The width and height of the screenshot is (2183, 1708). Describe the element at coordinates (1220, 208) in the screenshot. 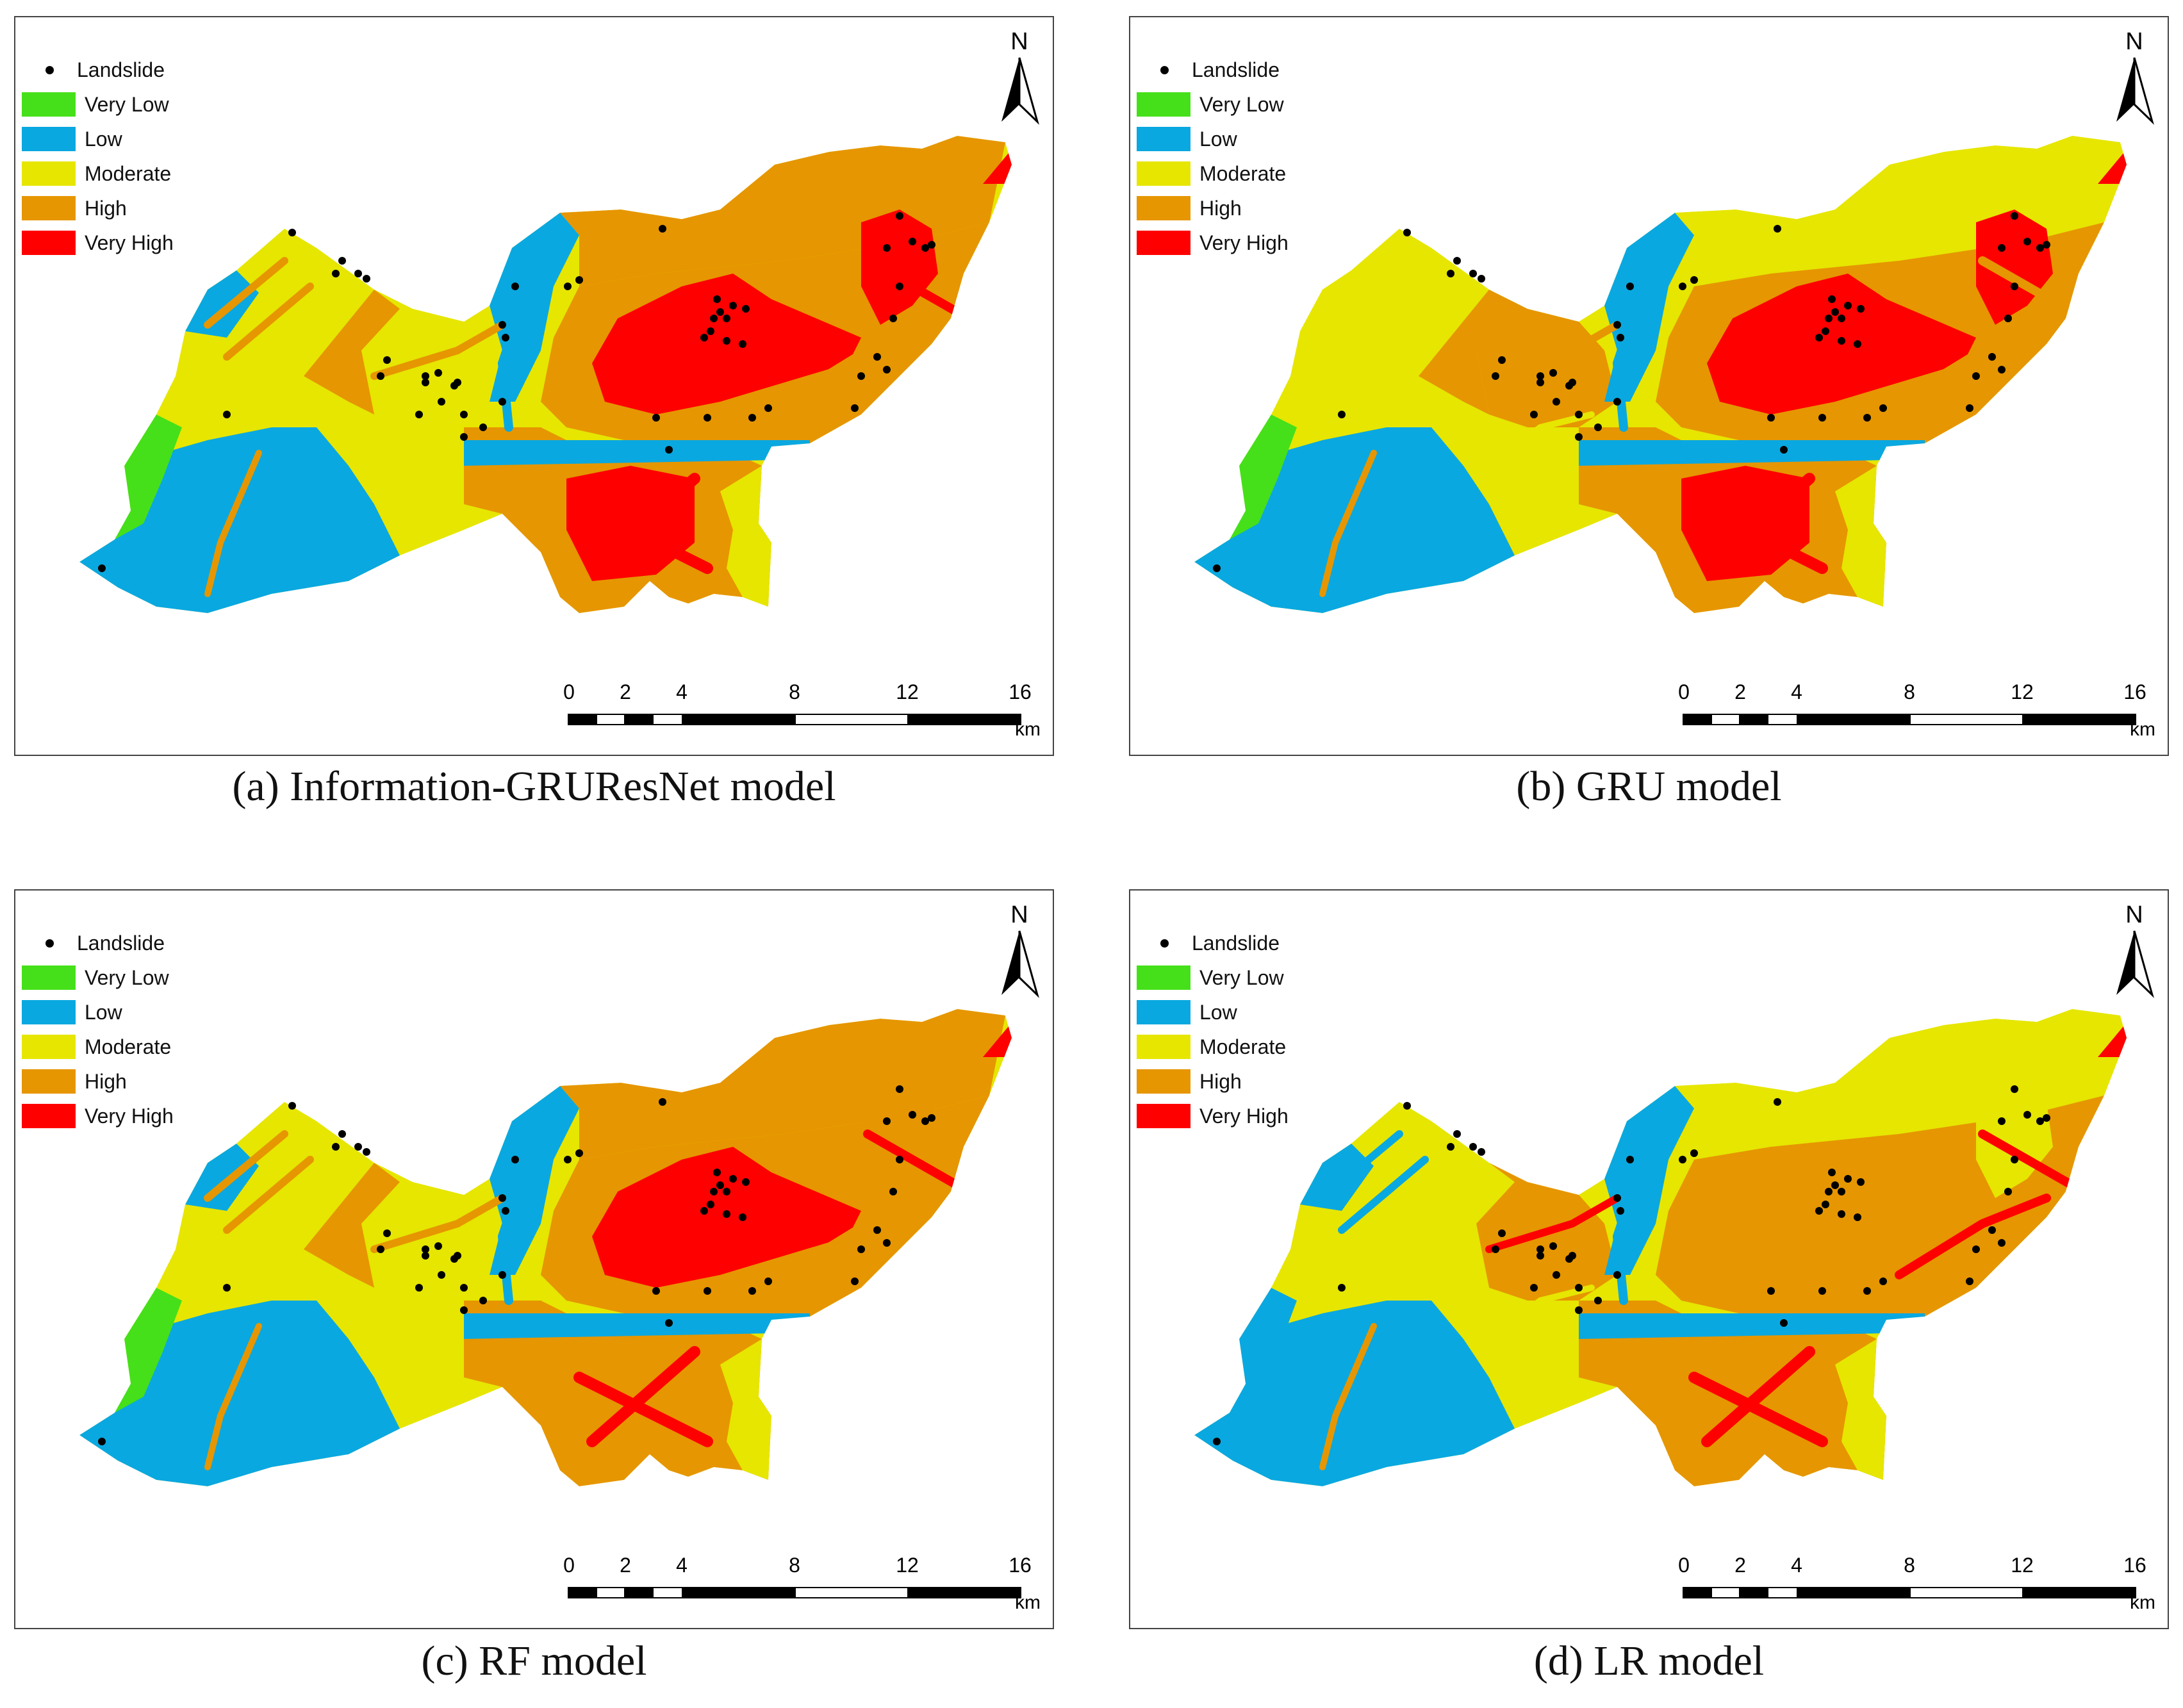

I see `legend-label: High` at that location.